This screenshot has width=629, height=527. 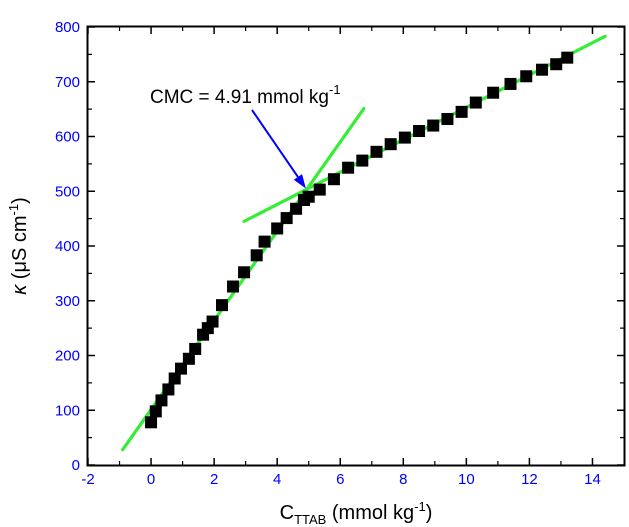 What do you see at coordinates (67, 246) in the screenshot?
I see `y-tick-label: 400` at bounding box center [67, 246].